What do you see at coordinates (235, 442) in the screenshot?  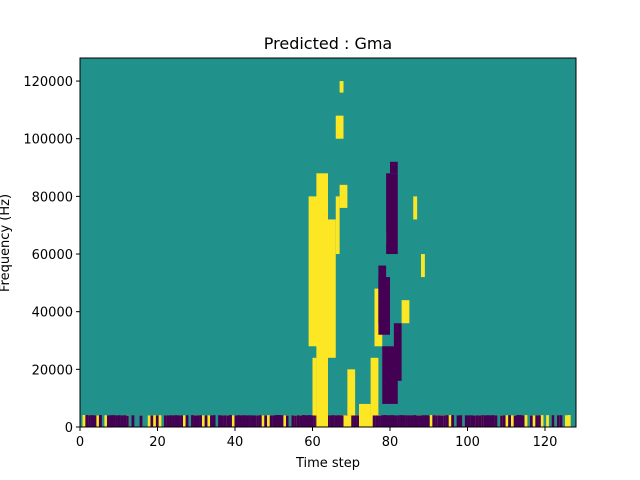 I see `x-tick-label: 40` at bounding box center [235, 442].